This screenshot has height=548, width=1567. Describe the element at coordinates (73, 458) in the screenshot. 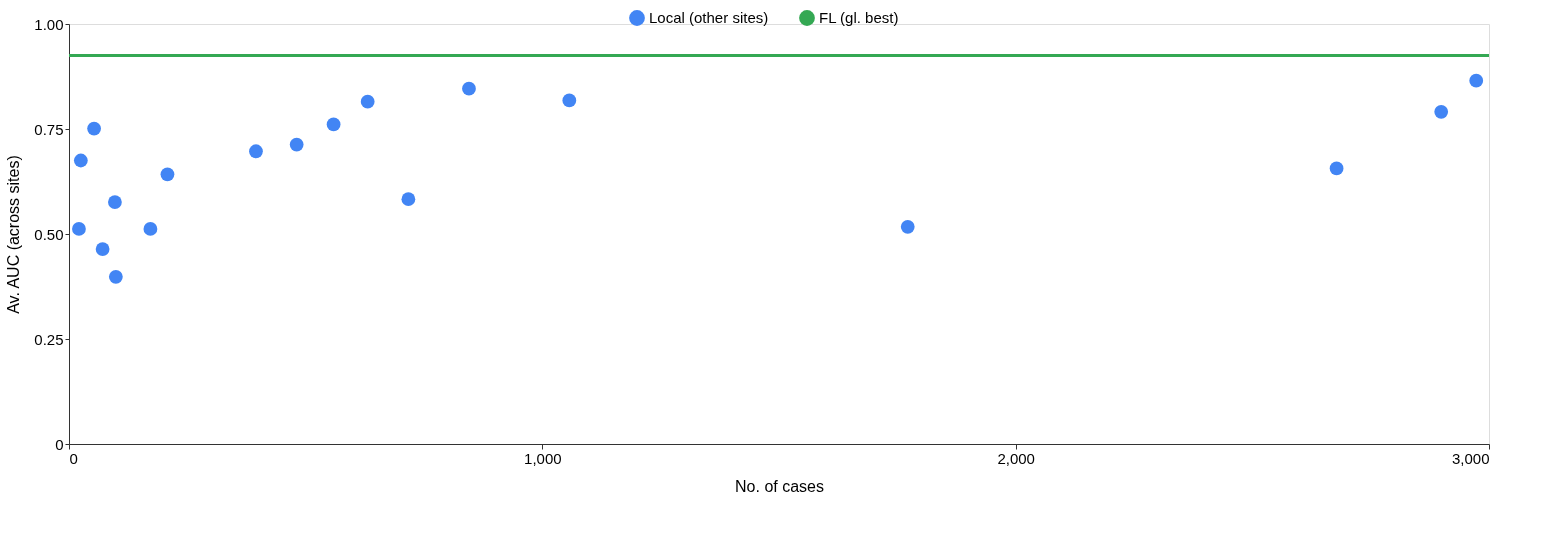

I see `x-tick-label: 0` at that location.